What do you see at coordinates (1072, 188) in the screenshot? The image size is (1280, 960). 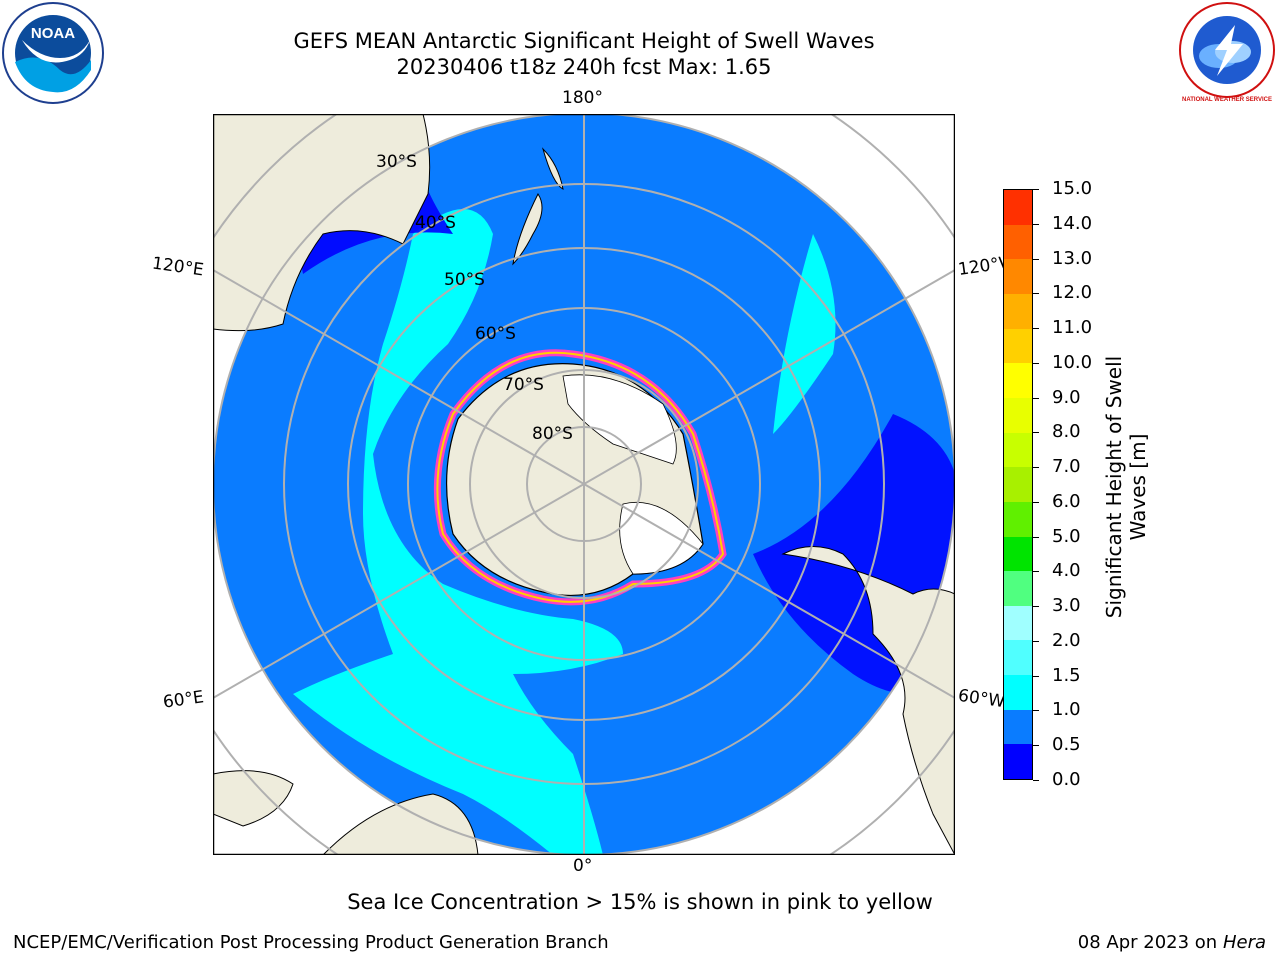 I see `colorbar-tick-label: 15.0` at bounding box center [1072, 188].